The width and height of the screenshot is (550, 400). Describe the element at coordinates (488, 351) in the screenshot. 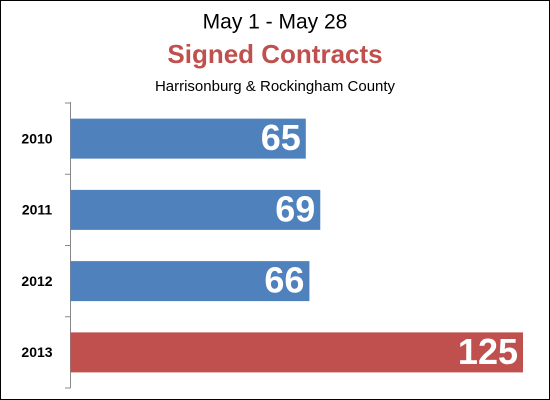

I see `value-label: 125` at that location.